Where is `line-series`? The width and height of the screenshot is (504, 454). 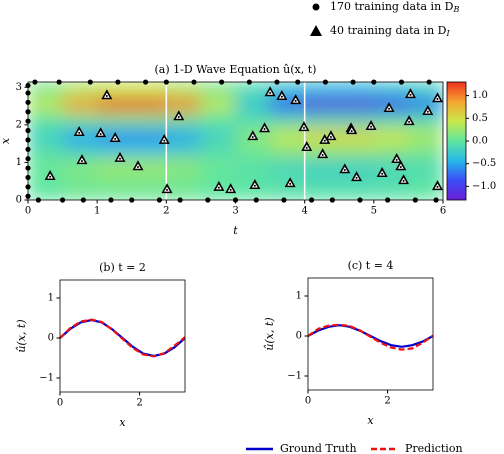 line-series is located at coordinates (370, 337).